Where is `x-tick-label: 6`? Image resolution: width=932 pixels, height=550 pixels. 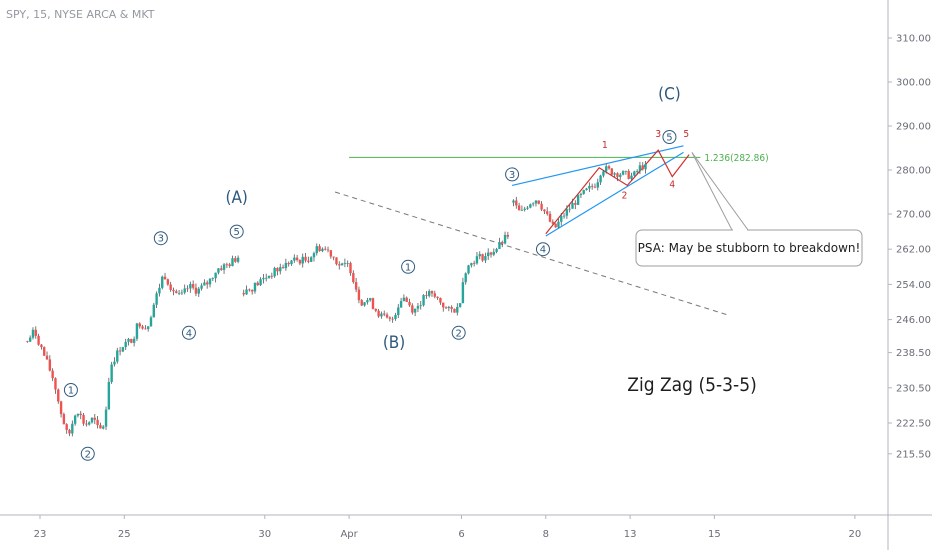
x-tick-label: 6 is located at coordinates (461, 534).